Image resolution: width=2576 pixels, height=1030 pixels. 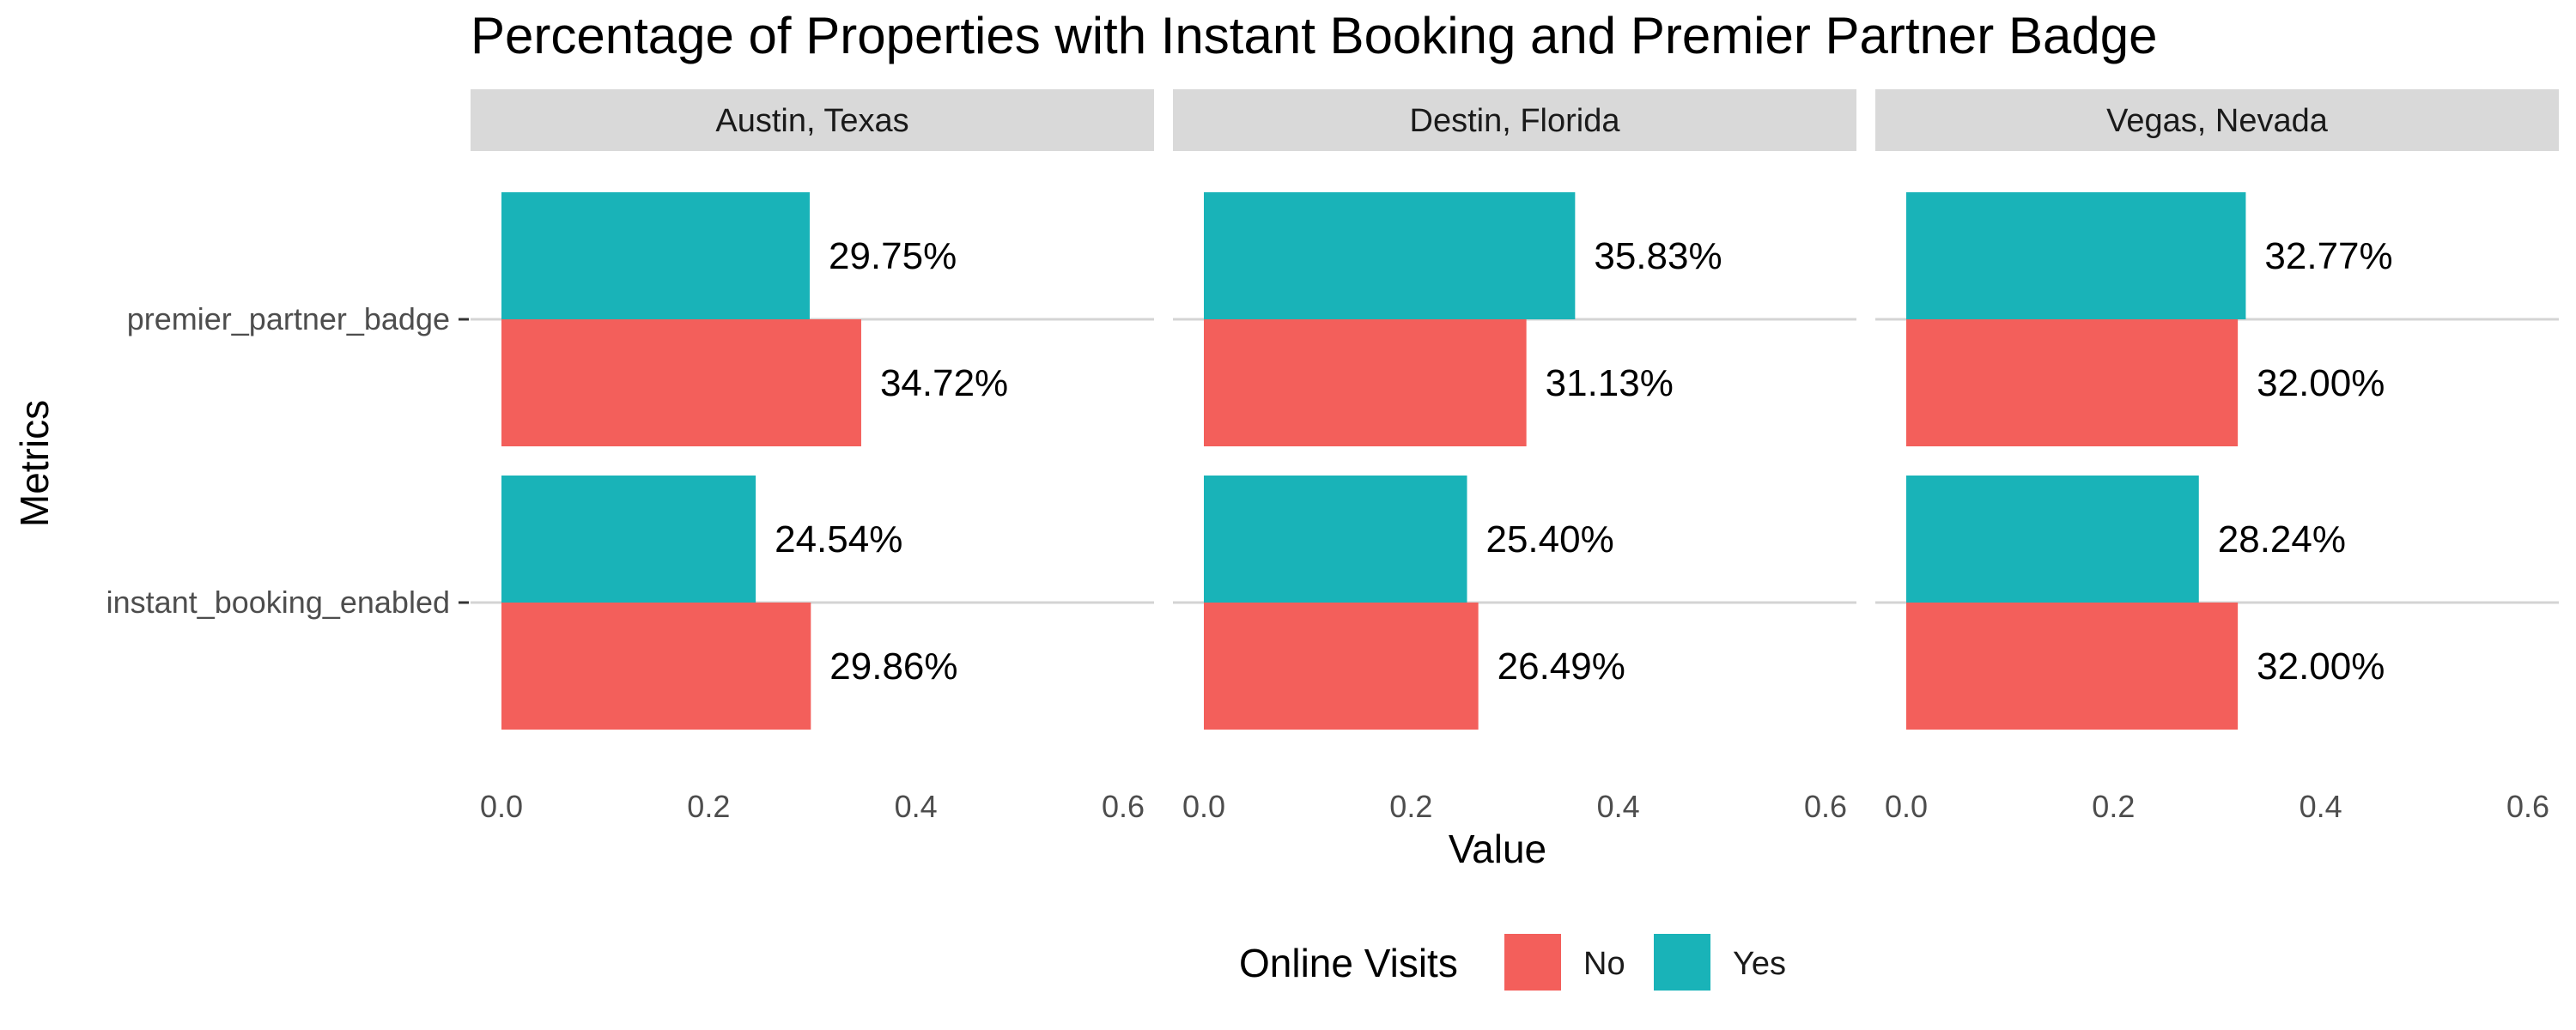 What do you see at coordinates (278, 602) in the screenshot?
I see `y-tick-label: instant_booking_enabled` at bounding box center [278, 602].